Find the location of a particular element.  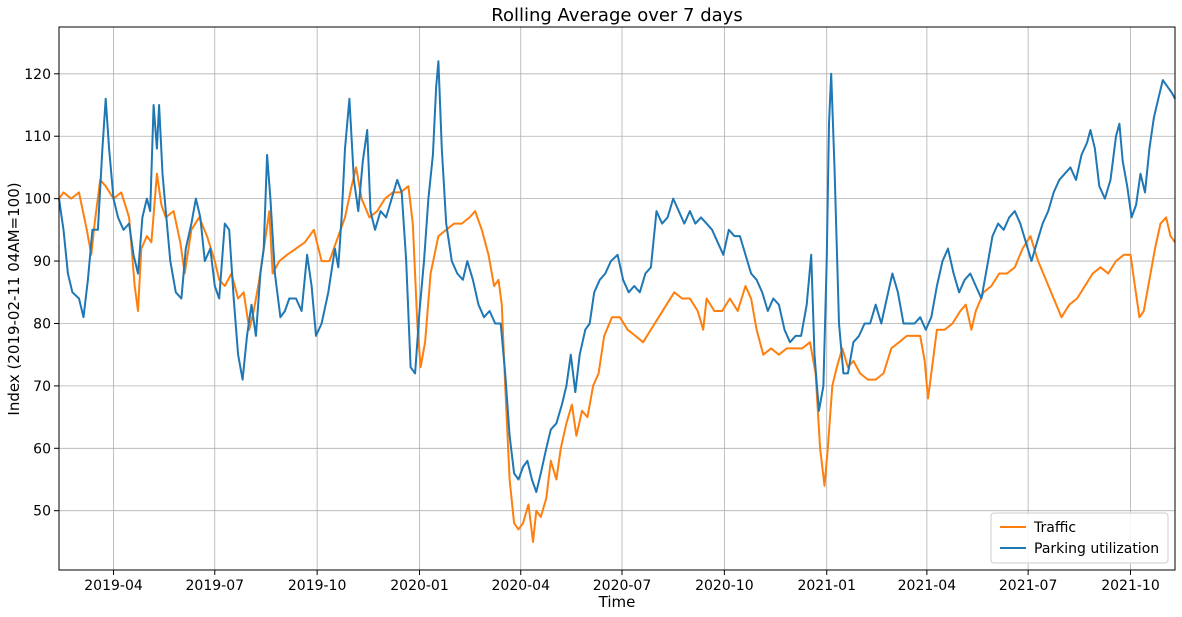

x-tick-label: 2021-07 is located at coordinates (1028, 586).